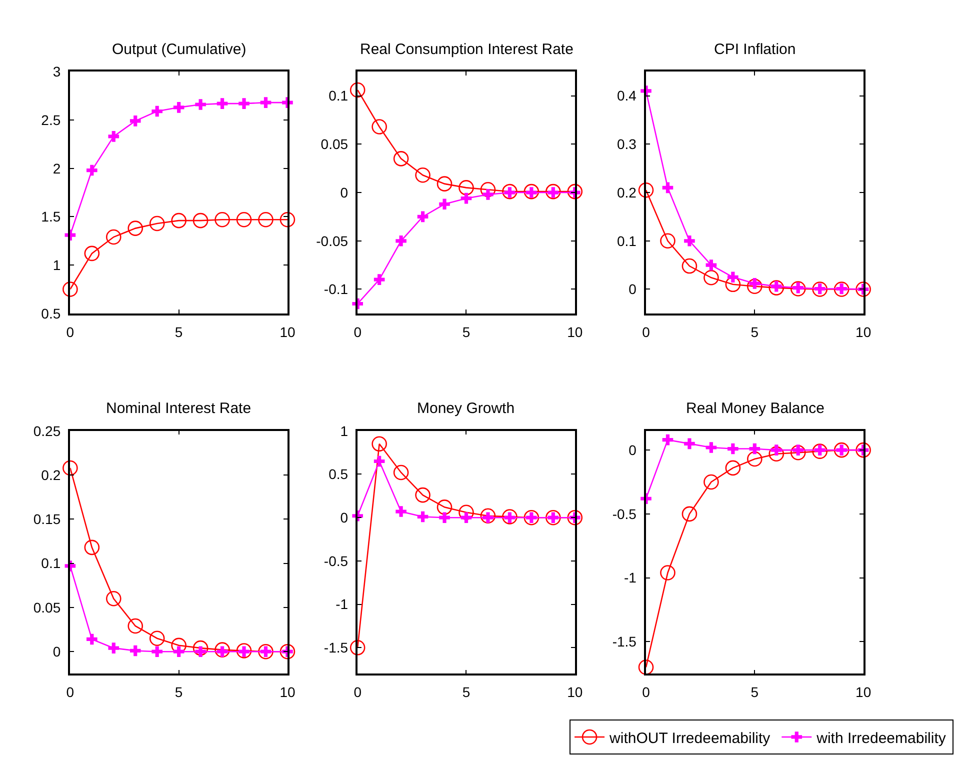 This screenshot has width=976, height=759. I want to click on y-tick-label: 1.5, so click(51, 216).